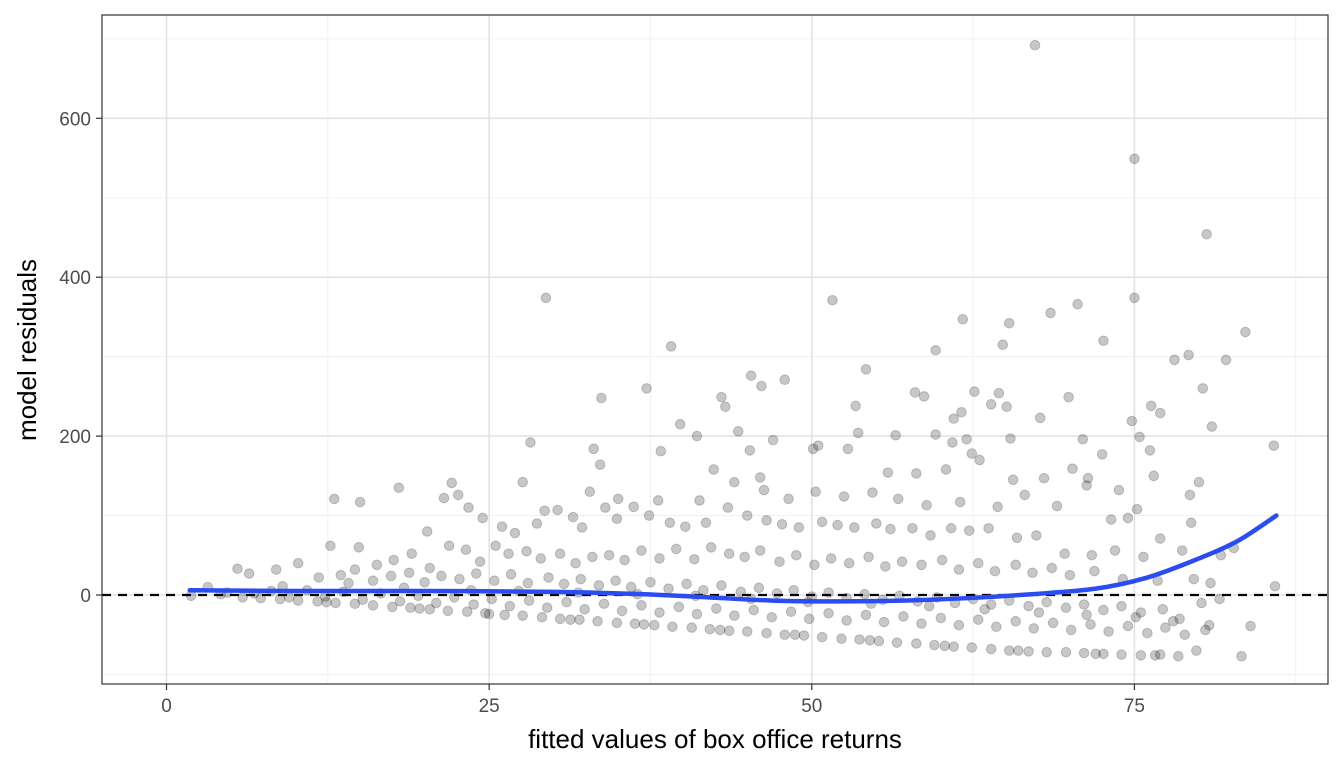 This screenshot has width=1344, height=773. Describe the element at coordinates (75, 437) in the screenshot. I see `y-tick-label: 200` at that location.